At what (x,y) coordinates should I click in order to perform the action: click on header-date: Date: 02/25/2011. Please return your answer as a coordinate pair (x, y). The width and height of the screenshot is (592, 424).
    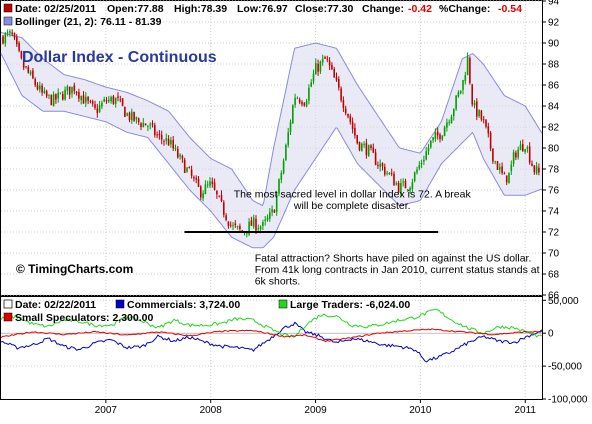
    Looking at the image, I should click on (55, 9).